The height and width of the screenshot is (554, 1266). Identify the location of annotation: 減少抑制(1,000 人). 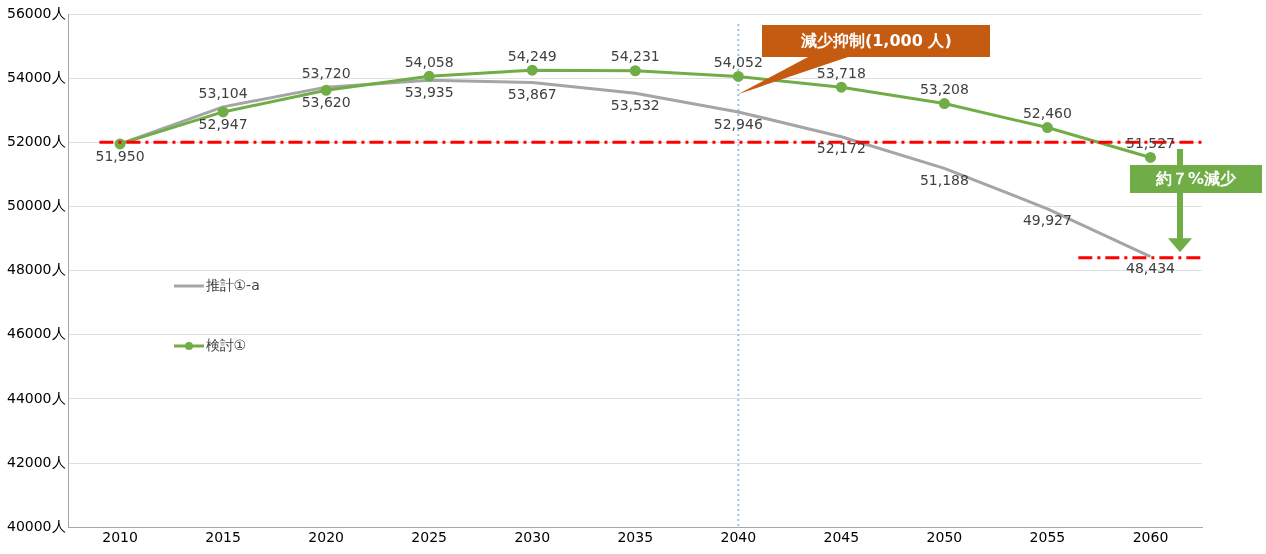
(876, 40).